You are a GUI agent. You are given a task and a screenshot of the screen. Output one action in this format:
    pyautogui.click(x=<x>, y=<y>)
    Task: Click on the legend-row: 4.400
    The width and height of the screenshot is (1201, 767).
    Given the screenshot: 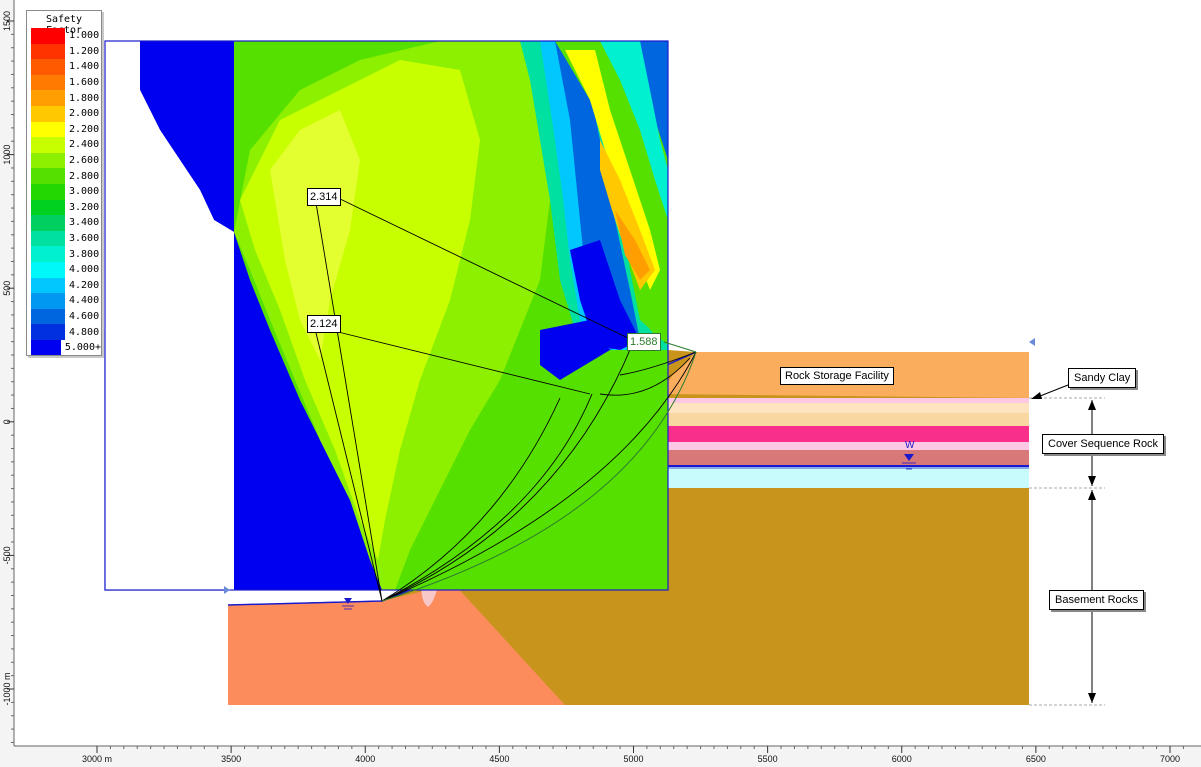 What is the action you would take?
    pyautogui.click(x=64, y=301)
    